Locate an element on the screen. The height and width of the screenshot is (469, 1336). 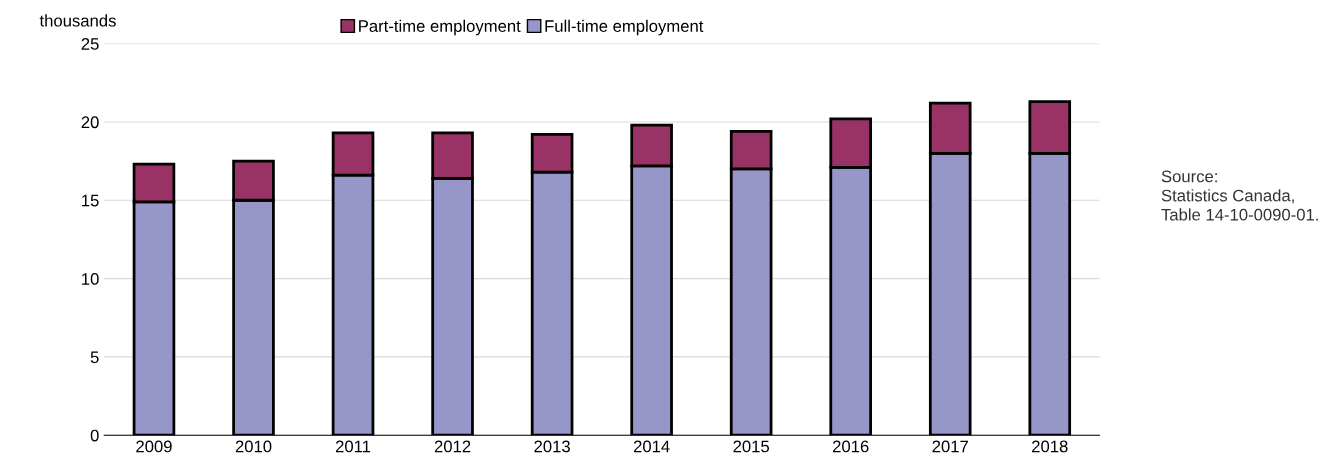
x-tick-label: 2017 is located at coordinates (950, 446).